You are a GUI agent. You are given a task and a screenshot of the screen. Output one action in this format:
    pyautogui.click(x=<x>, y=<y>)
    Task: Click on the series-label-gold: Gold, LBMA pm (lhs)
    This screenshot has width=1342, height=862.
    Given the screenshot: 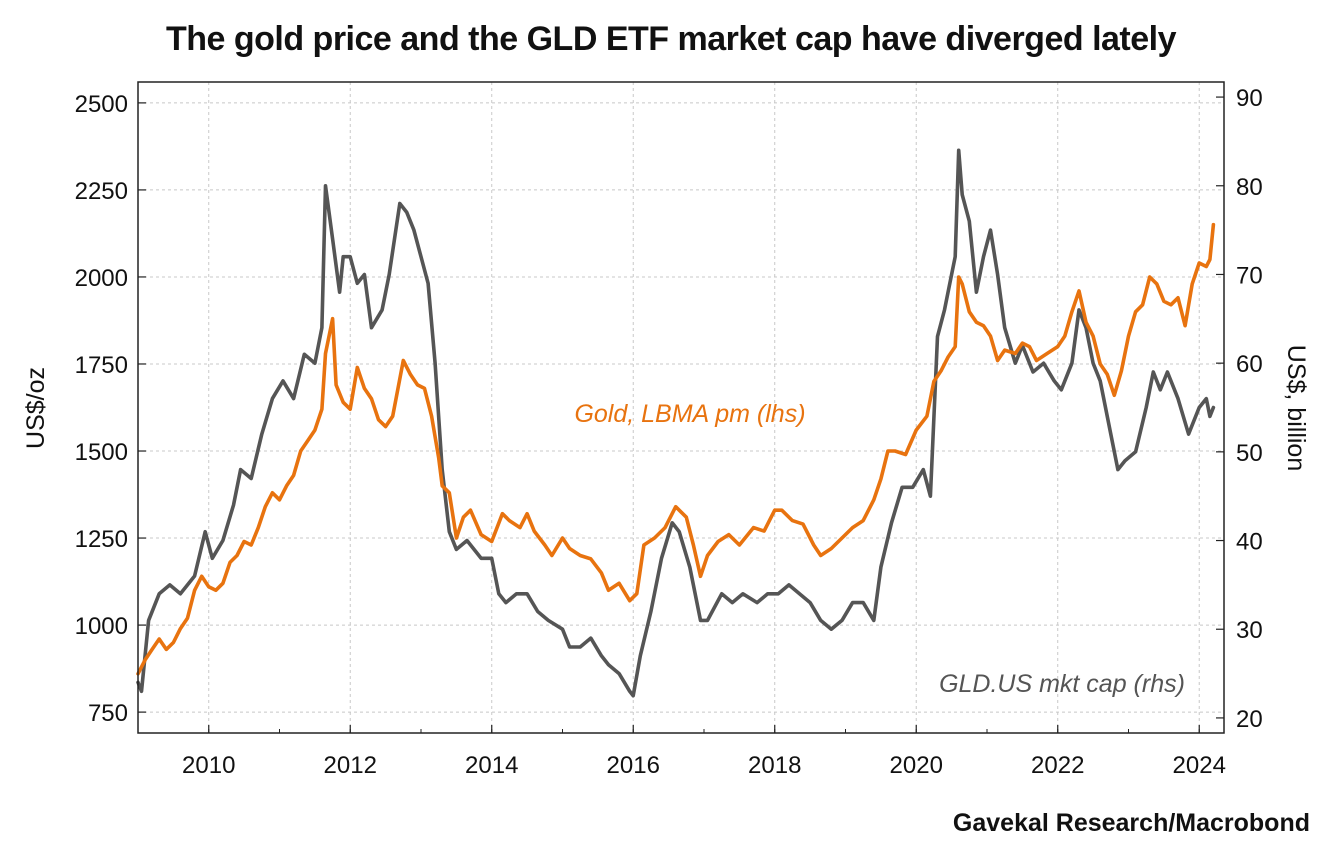 What is the action you would take?
    pyautogui.click(x=689, y=414)
    